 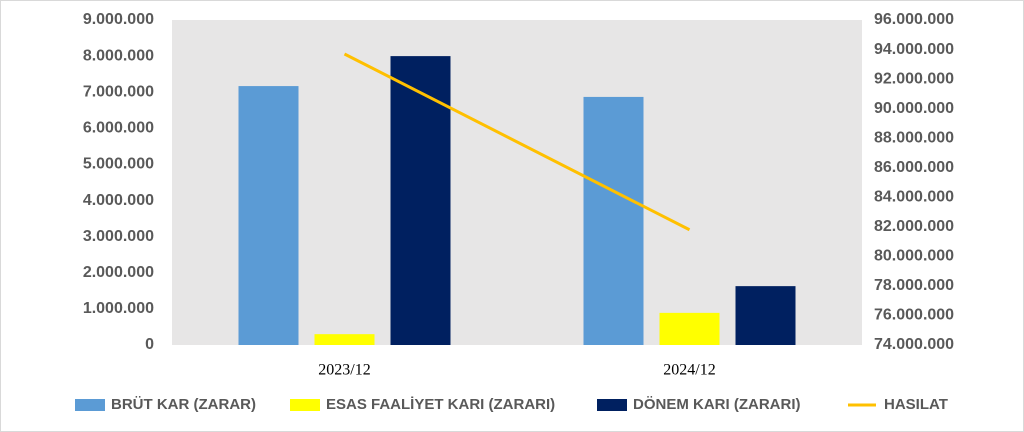 I want to click on y2-tick-label: 82.000.000, so click(x=914, y=226).